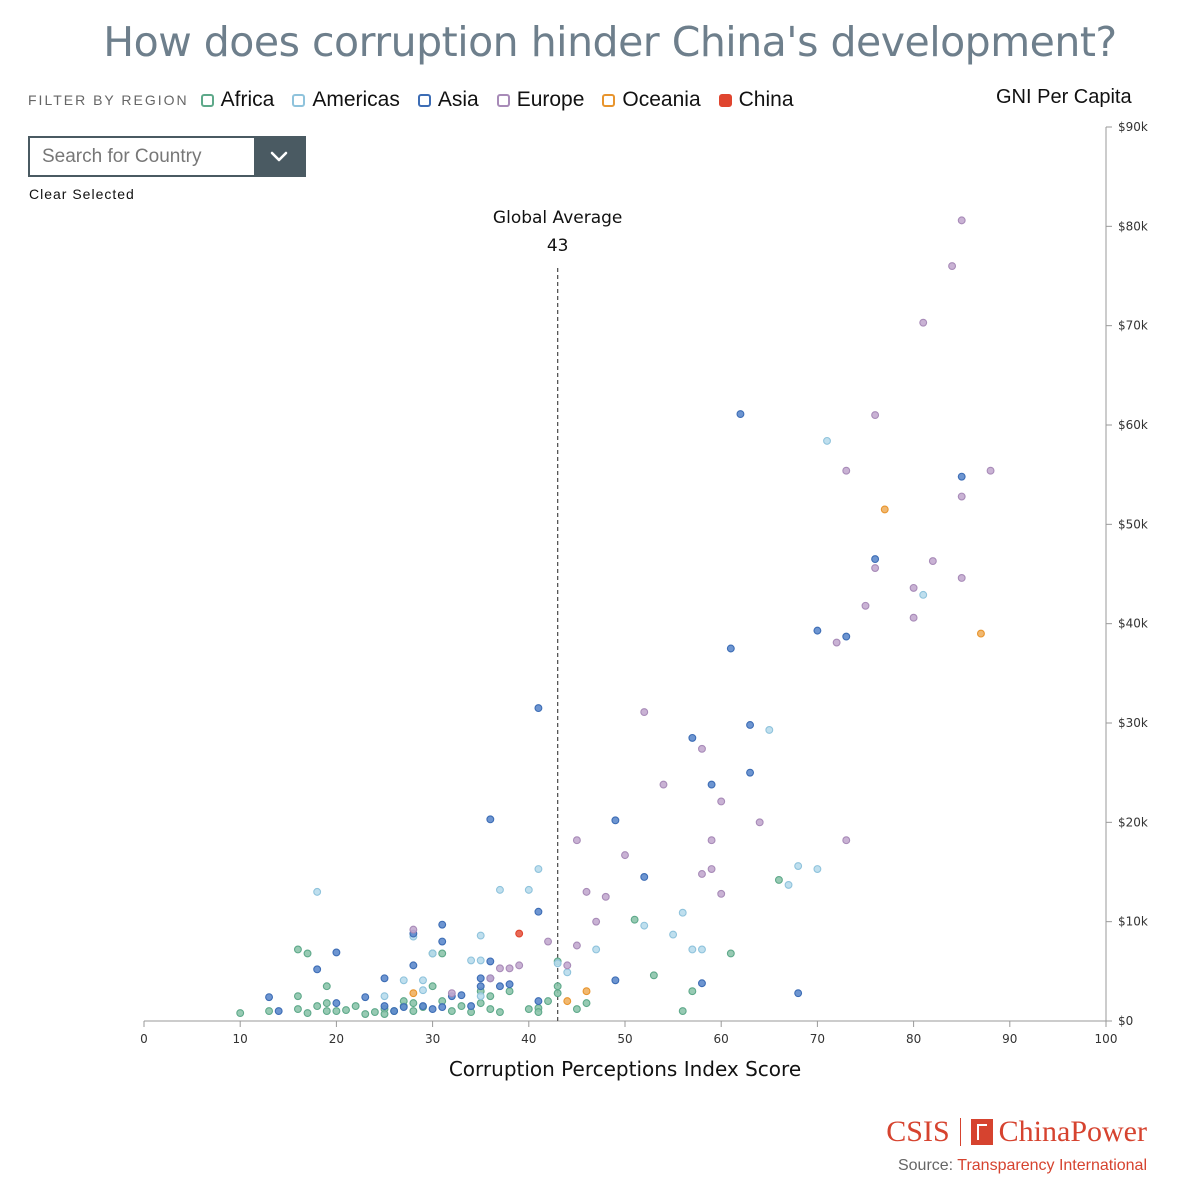 The height and width of the screenshot is (1200, 1179). Describe the element at coordinates (458, 99) in the screenshot. I see `filter-asia-label: Asia` at that location.